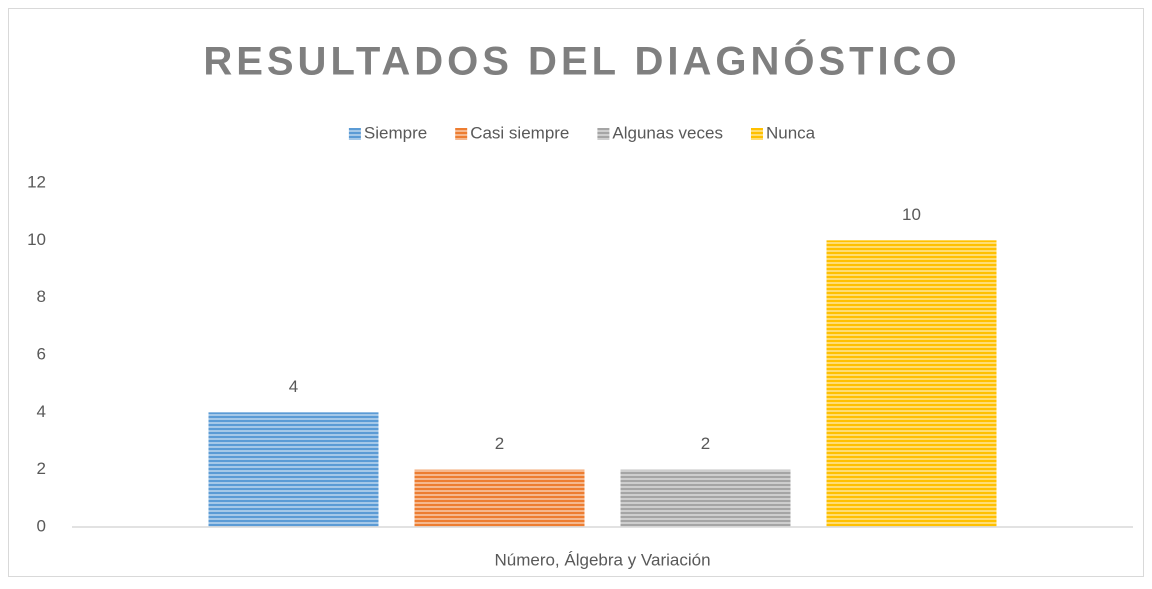  What do you see at coordinates (667, 132) in the screenshot?
I see `legend-label: Algunas veces` at bounding box center [667, 132].